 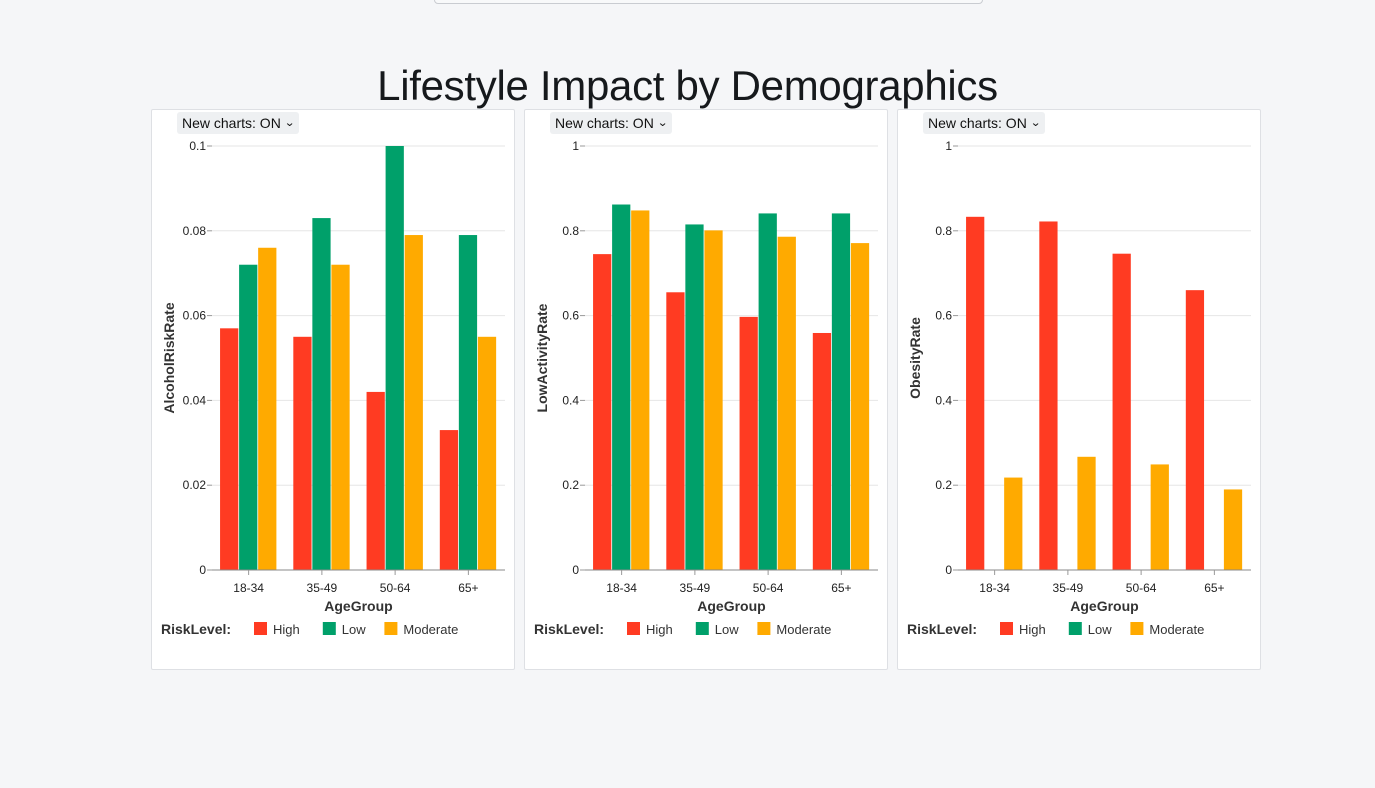 What do you see at coordinates (197, 146) in the screenshot?
I see `y-tick-label: 0.1` at bounding box center [197, 146].